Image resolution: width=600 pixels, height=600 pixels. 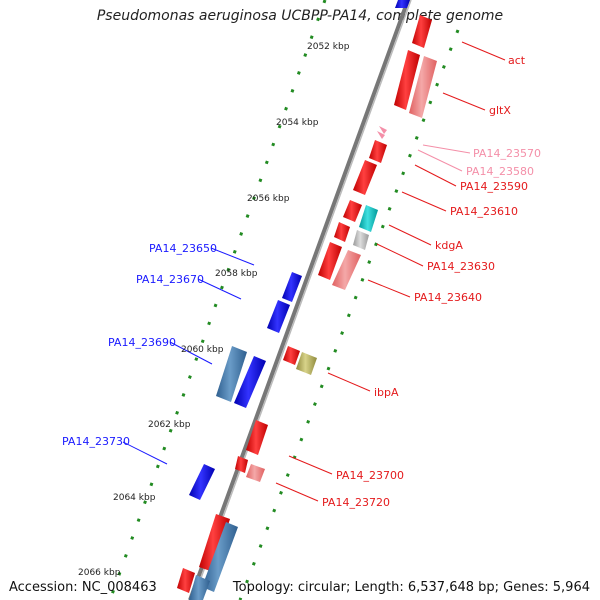 What do you see at coordinates (415, 84) in the screenshot?
I see `gene-gltx` at bounding box center [415, 84].